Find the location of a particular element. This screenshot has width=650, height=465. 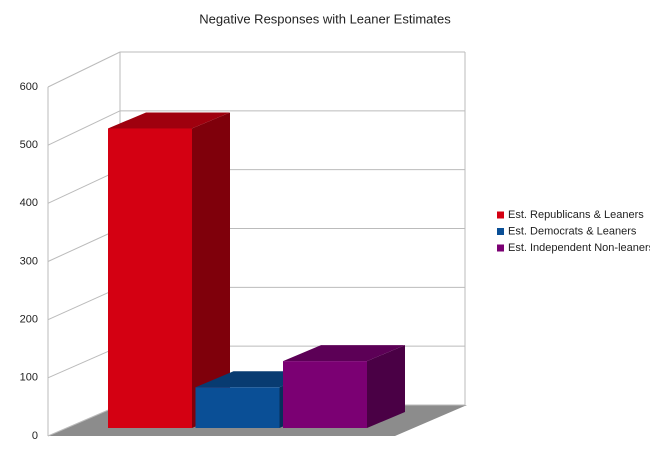

y-tick-label: 500 is located at coordinates (29, 145).